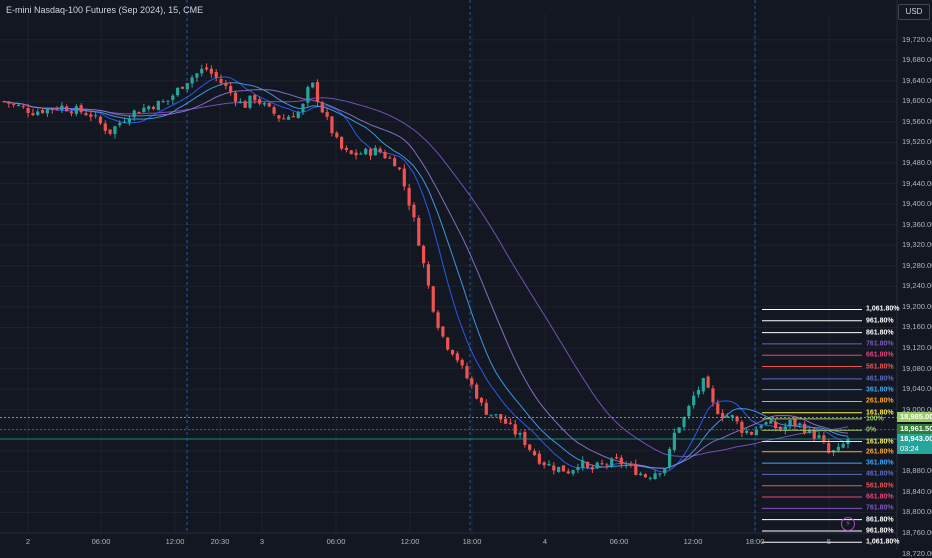 The height and width of the screenshot is (558, 932). What do you see at coordinates (914, 12) in the screenshot?
I see `currency-button: USD` at bounding box center [914, 12].